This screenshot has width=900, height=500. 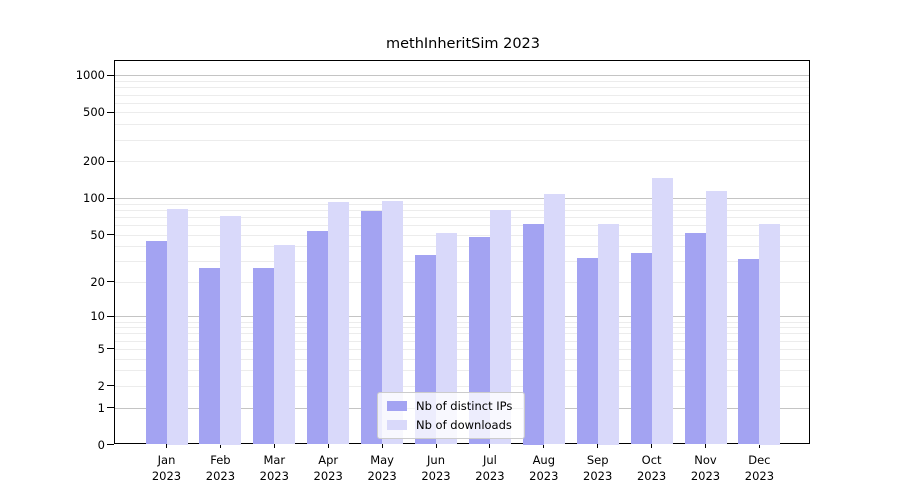 I want to click on legend-row-distinct-ips: Nb of distinct IPs, so click(x=449, y=406).